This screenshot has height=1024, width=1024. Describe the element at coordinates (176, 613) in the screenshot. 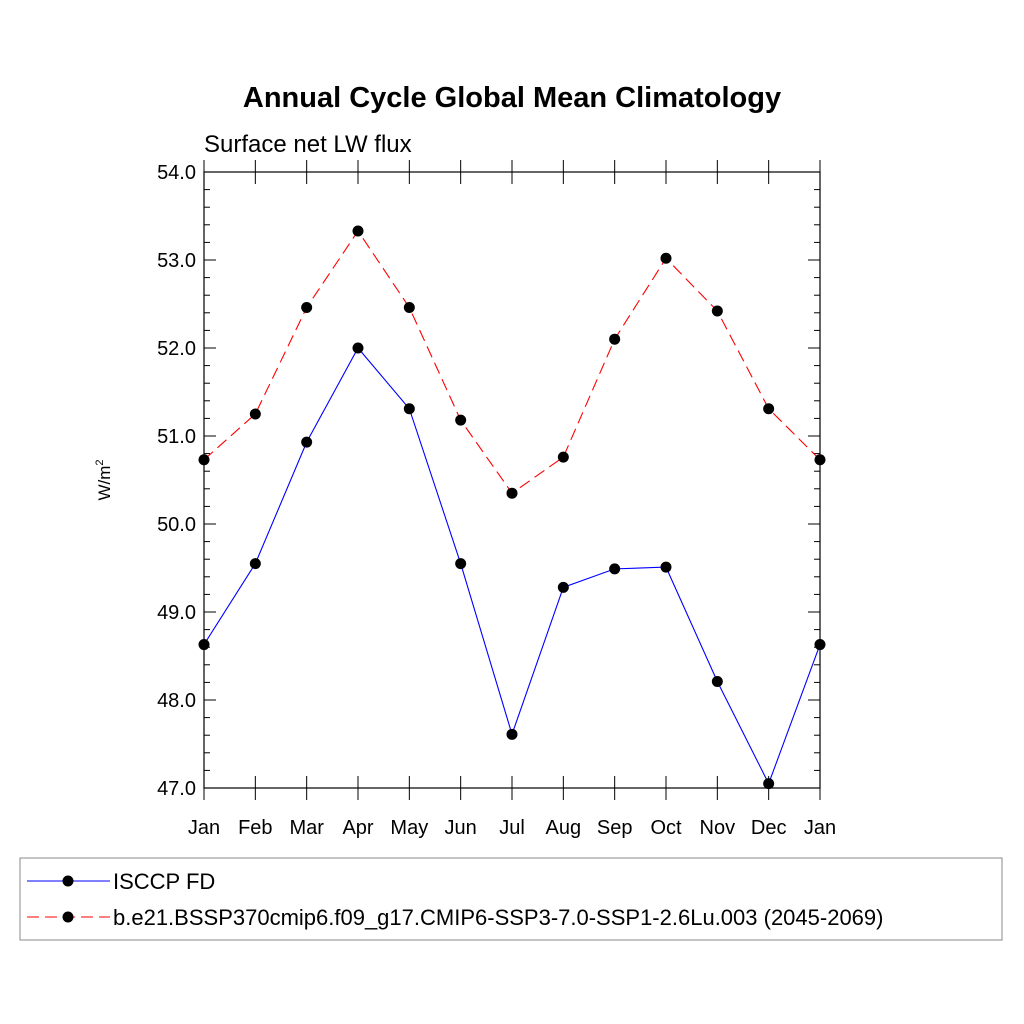

I see `y-tick-label: 49.0` at that location.